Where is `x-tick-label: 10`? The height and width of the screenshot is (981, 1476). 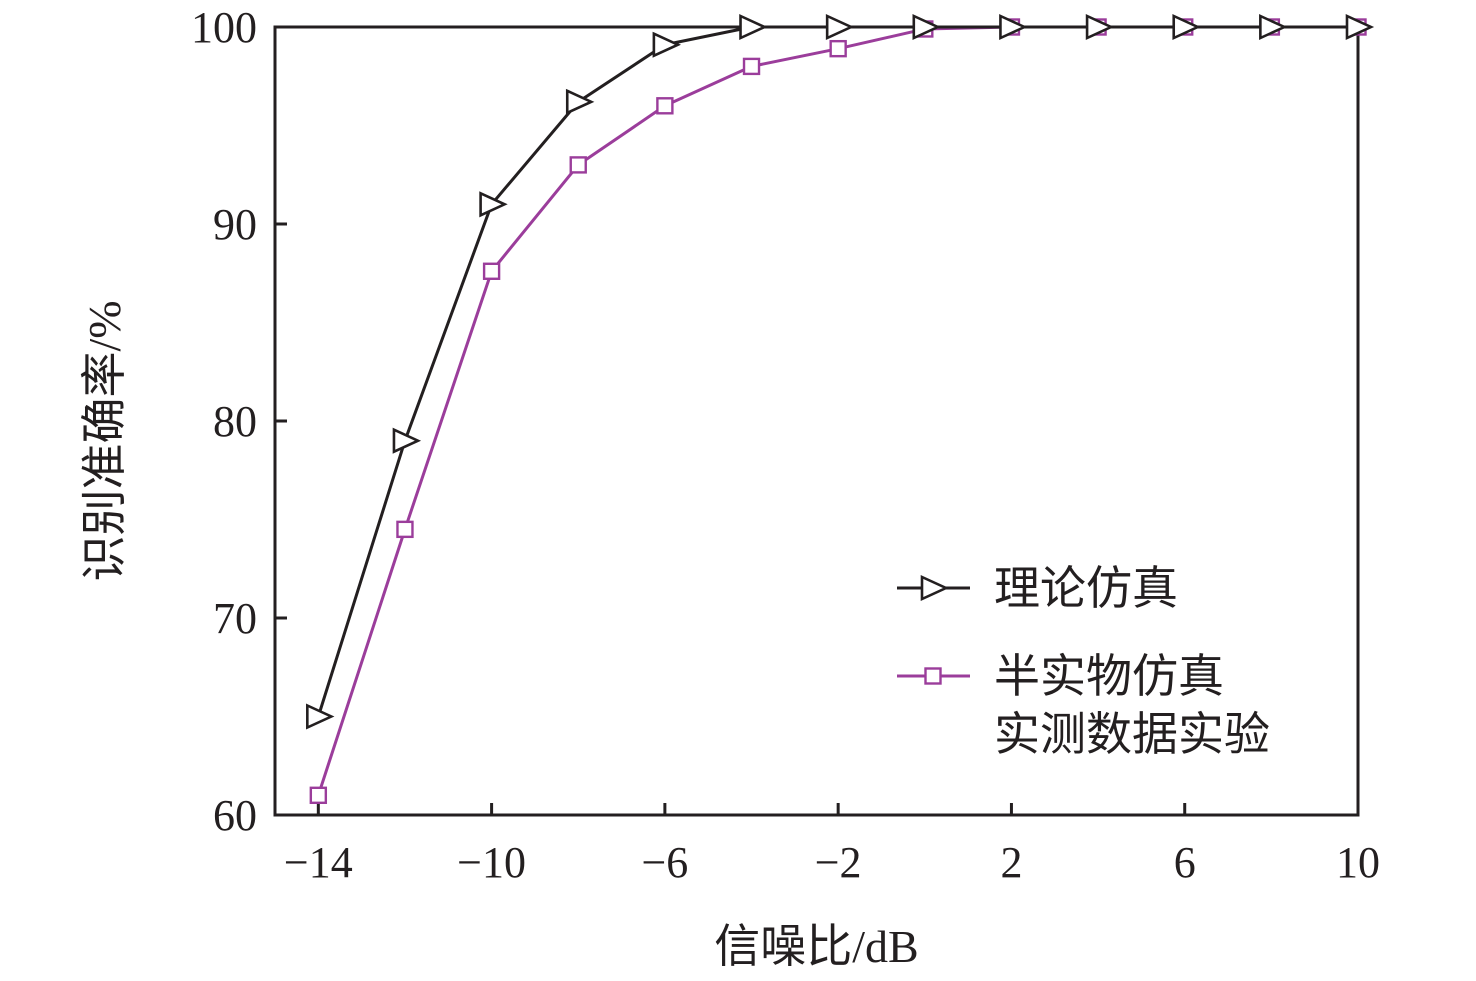
x-tick-label: 10 is located at coordinates (1358, 862).